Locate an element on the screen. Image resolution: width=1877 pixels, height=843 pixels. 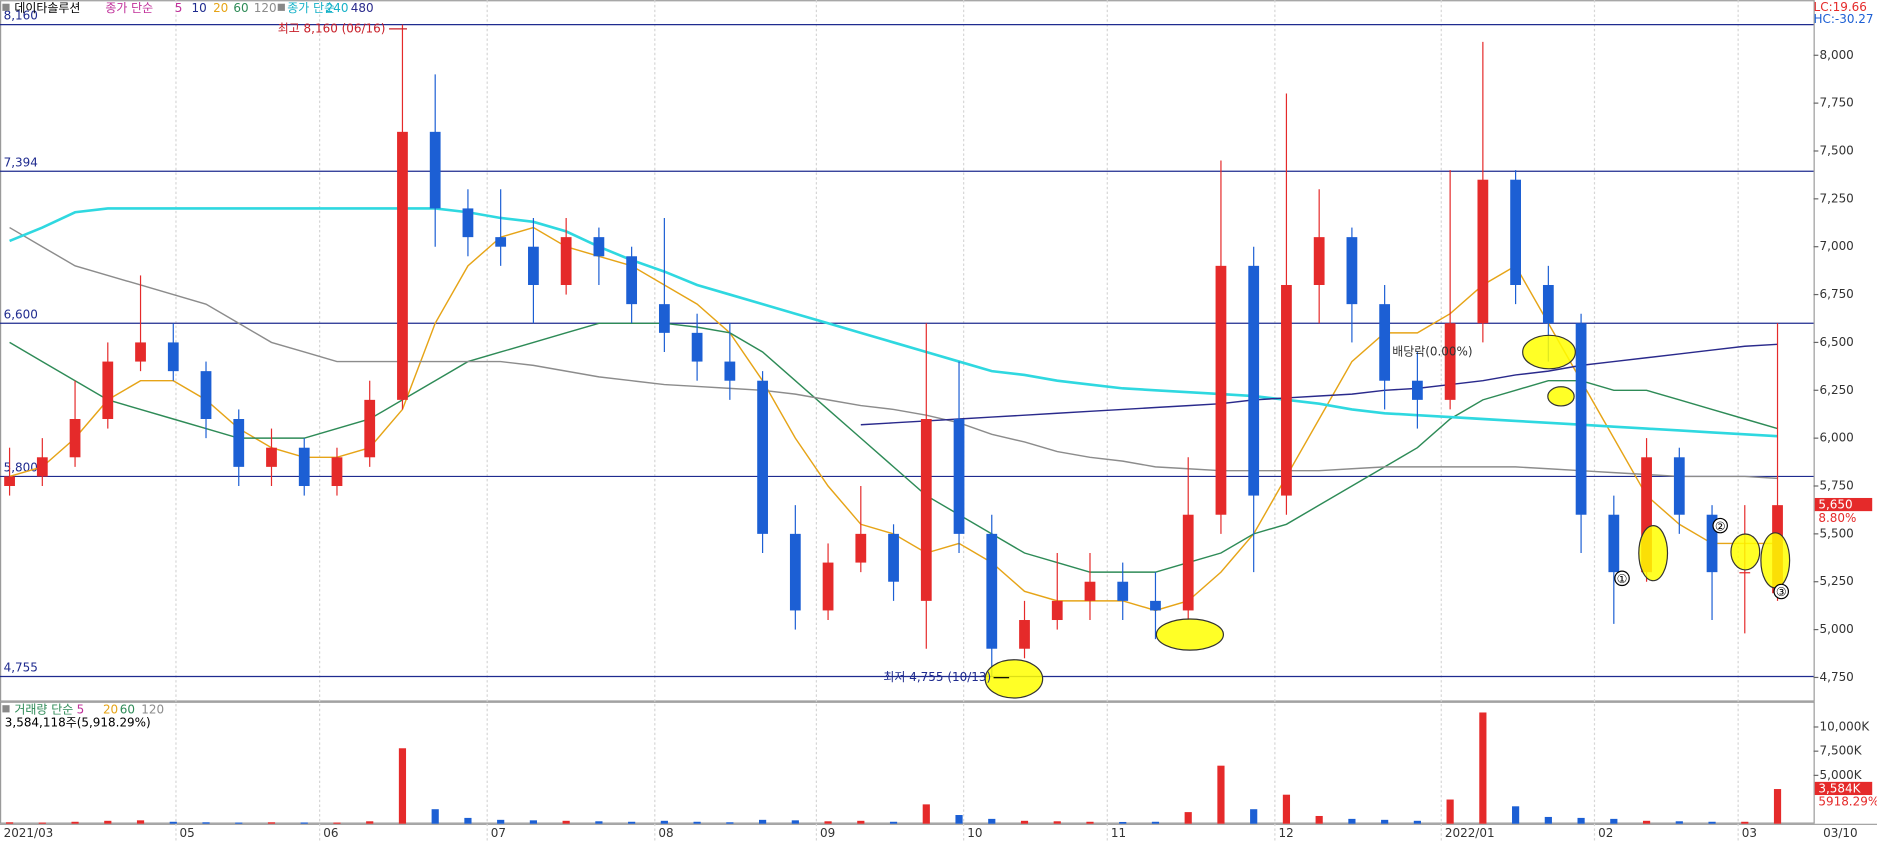
legend-text: 10 is located at coordinates (199, 8).